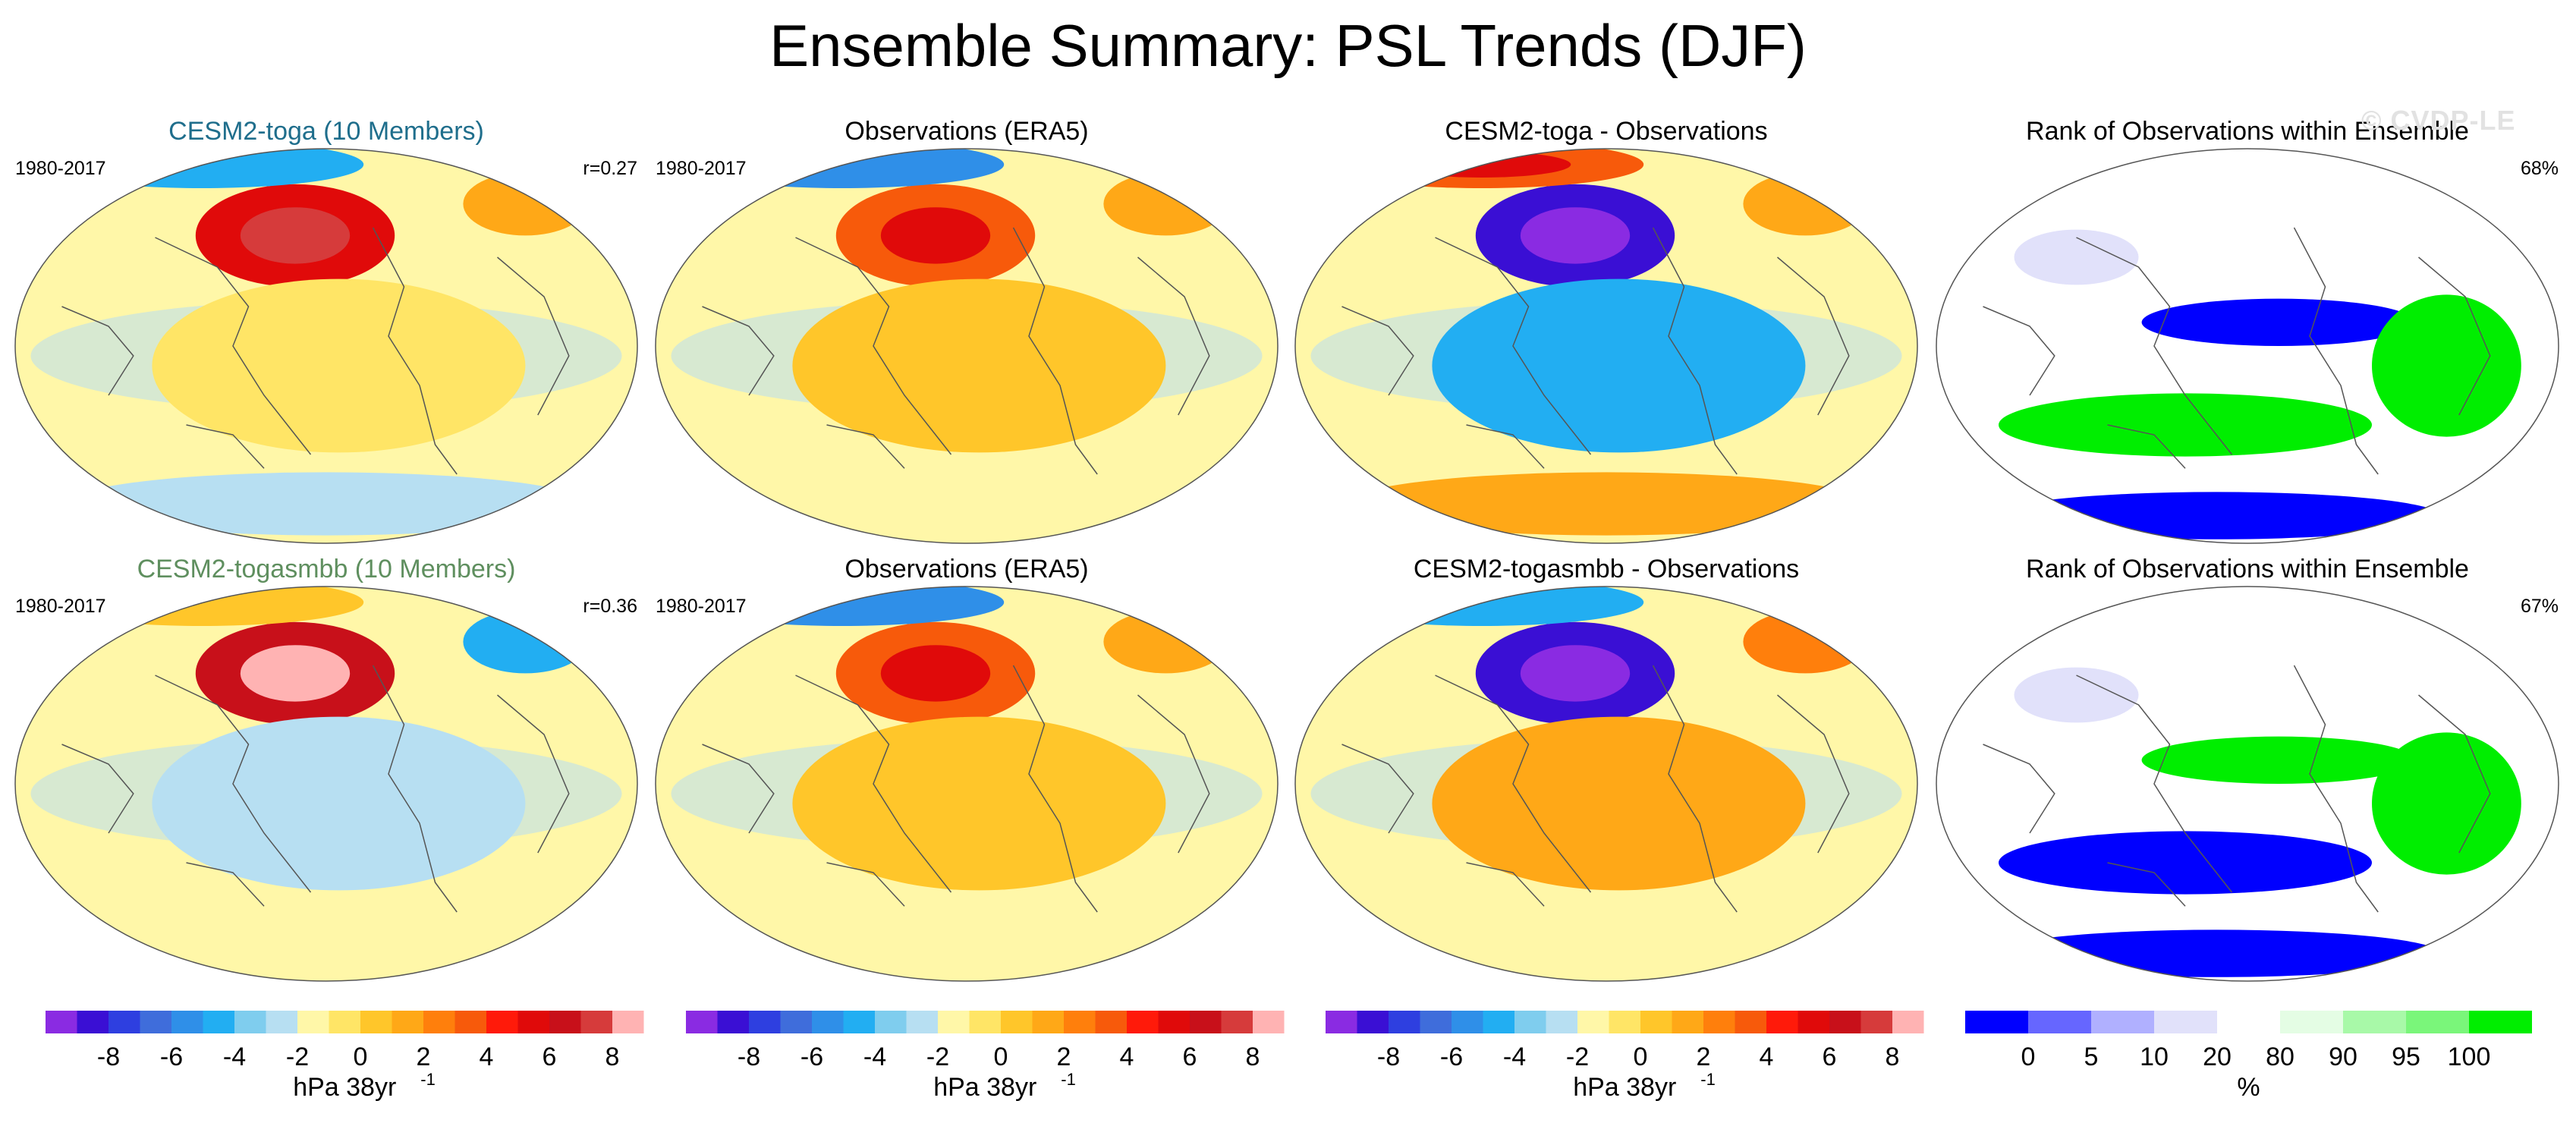  What do you see at coordinates (326, 330) in the screenshot?
I see `map-panel-r1c1: CESM2-toga (10 Members) 1980-2017 r=0.27` at bounding box center [326, 330].